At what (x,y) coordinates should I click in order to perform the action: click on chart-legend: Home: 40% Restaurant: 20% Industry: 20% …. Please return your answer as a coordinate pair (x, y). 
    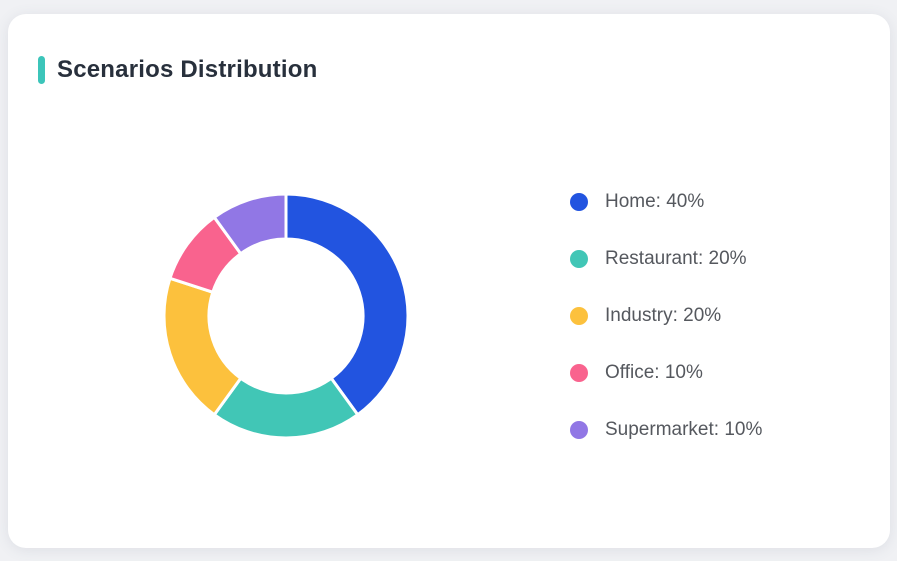
    Looking at the image, I should click on (666, 315).